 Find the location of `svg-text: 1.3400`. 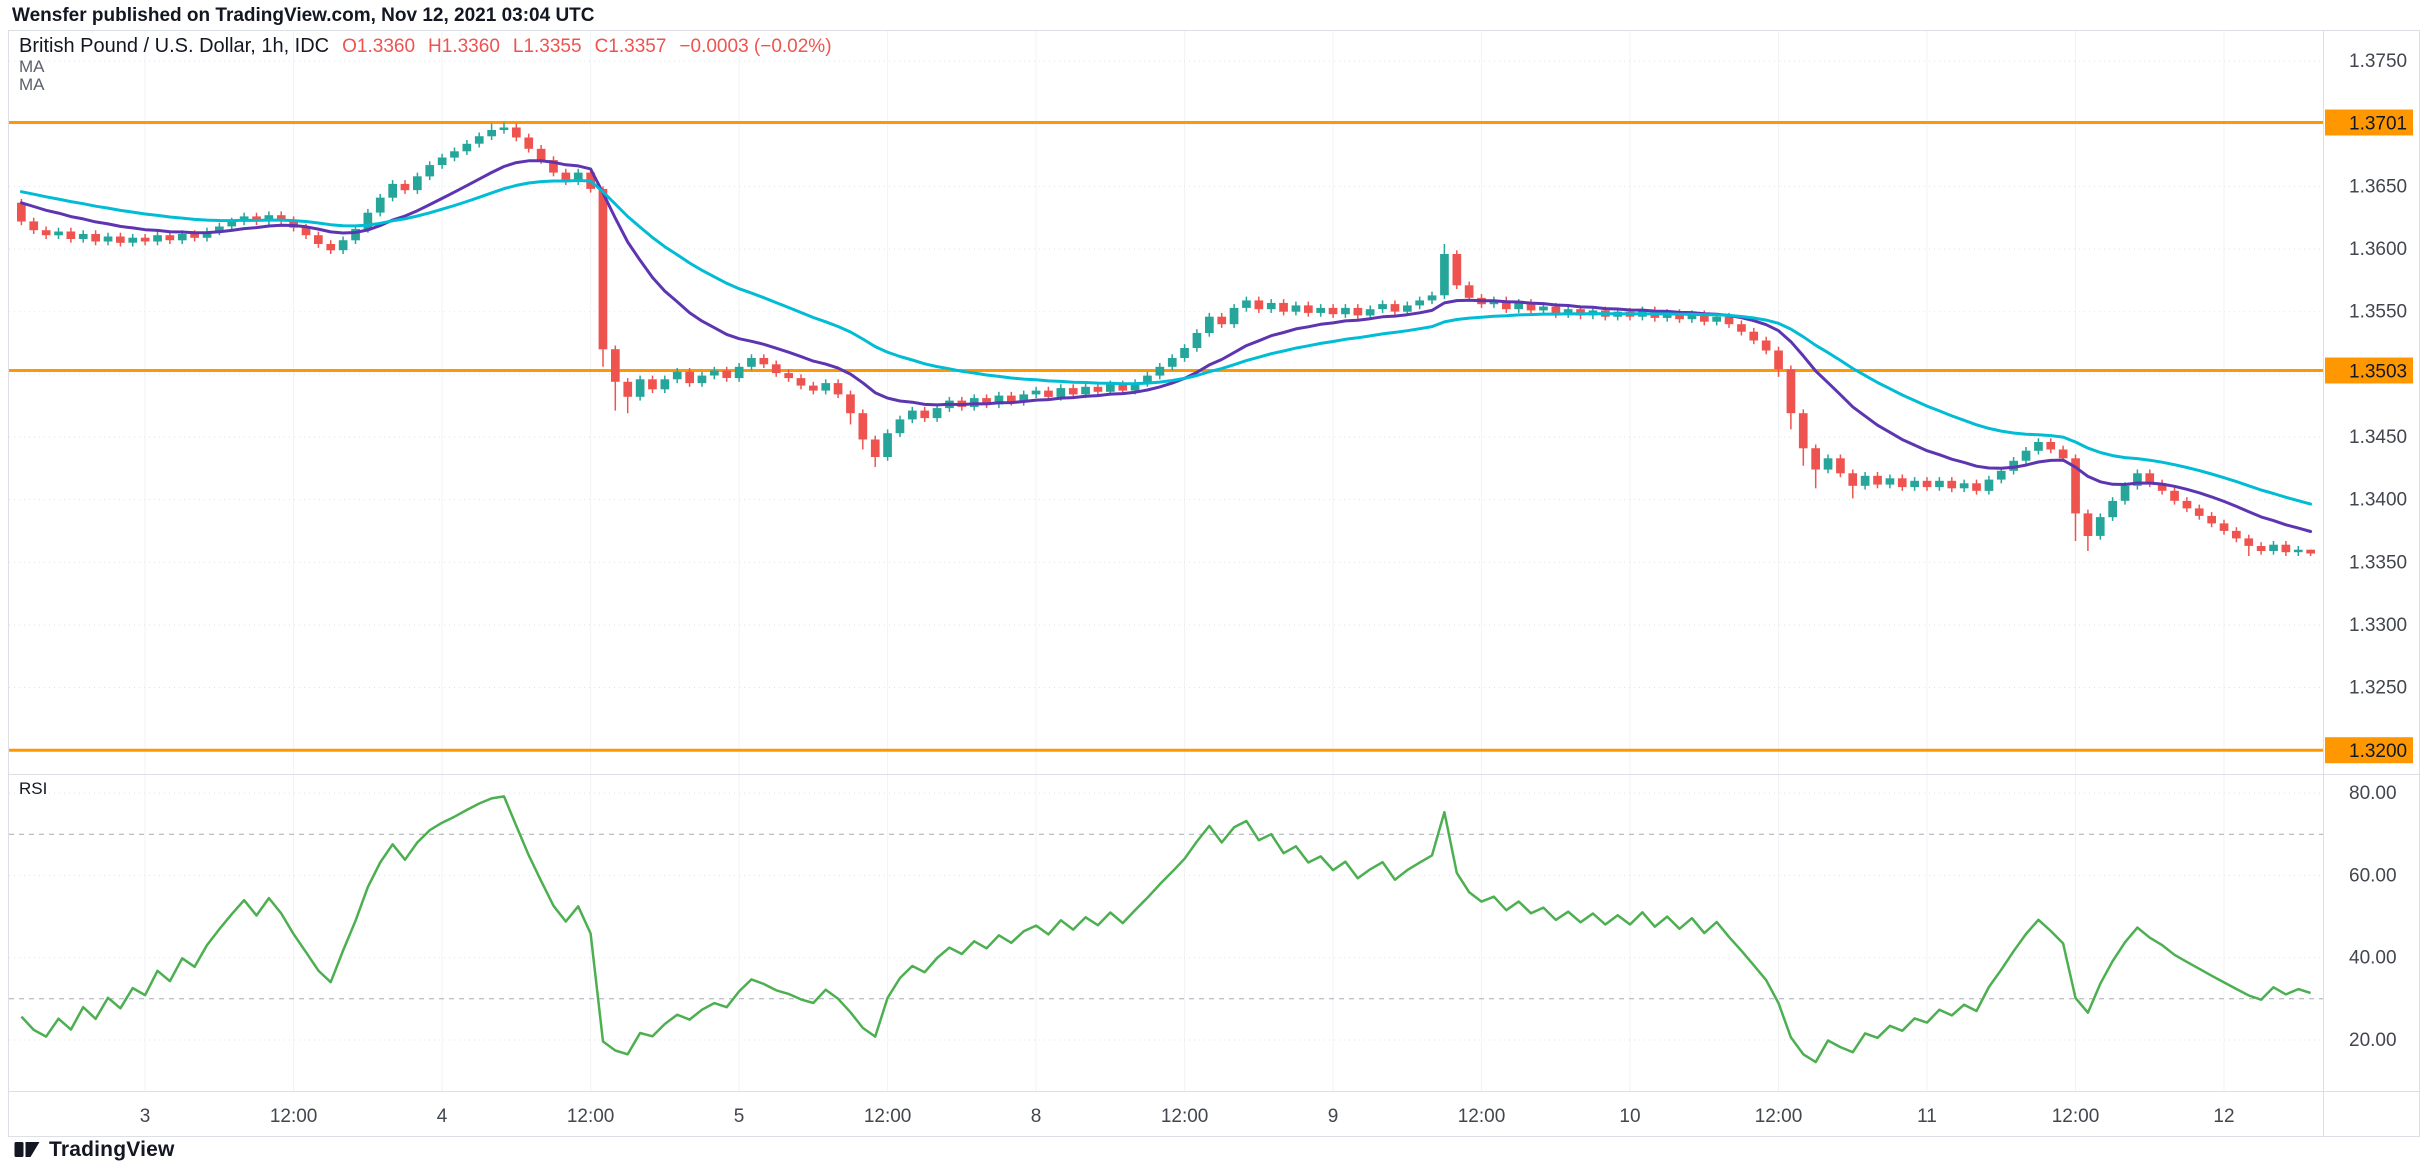

svg-text: 1.3400 is located at coordinates (2378, 500).